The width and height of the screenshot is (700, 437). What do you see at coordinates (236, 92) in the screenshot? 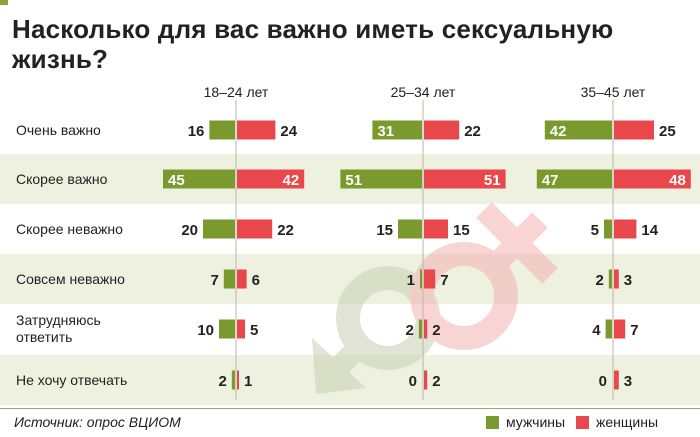
I see `group-header: 18–24 лет` at bounding box center [236, 92].